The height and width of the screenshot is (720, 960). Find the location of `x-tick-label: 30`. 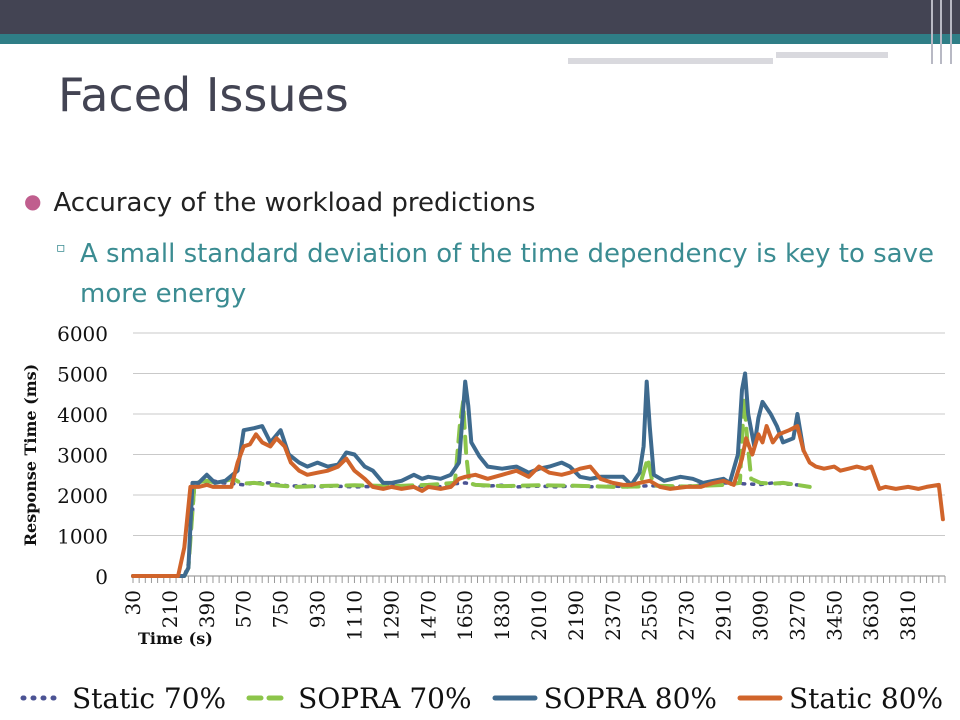

x-tick-label: 30 is located at coordinates (133, 602).